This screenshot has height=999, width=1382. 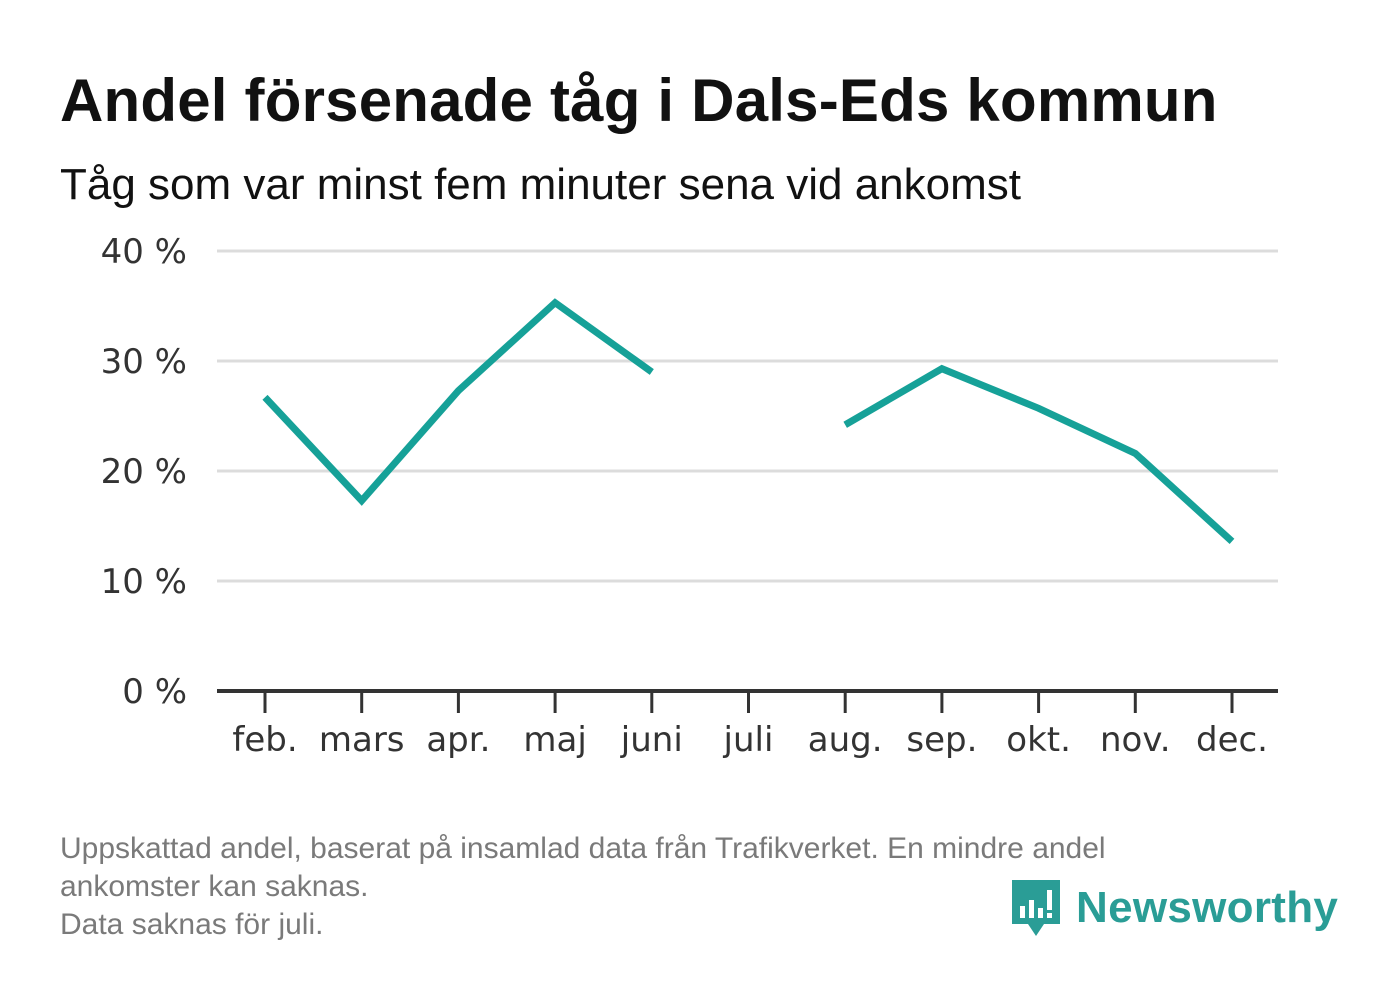 I want to click on x-tick-label: feb., so click(x=264, y=740).